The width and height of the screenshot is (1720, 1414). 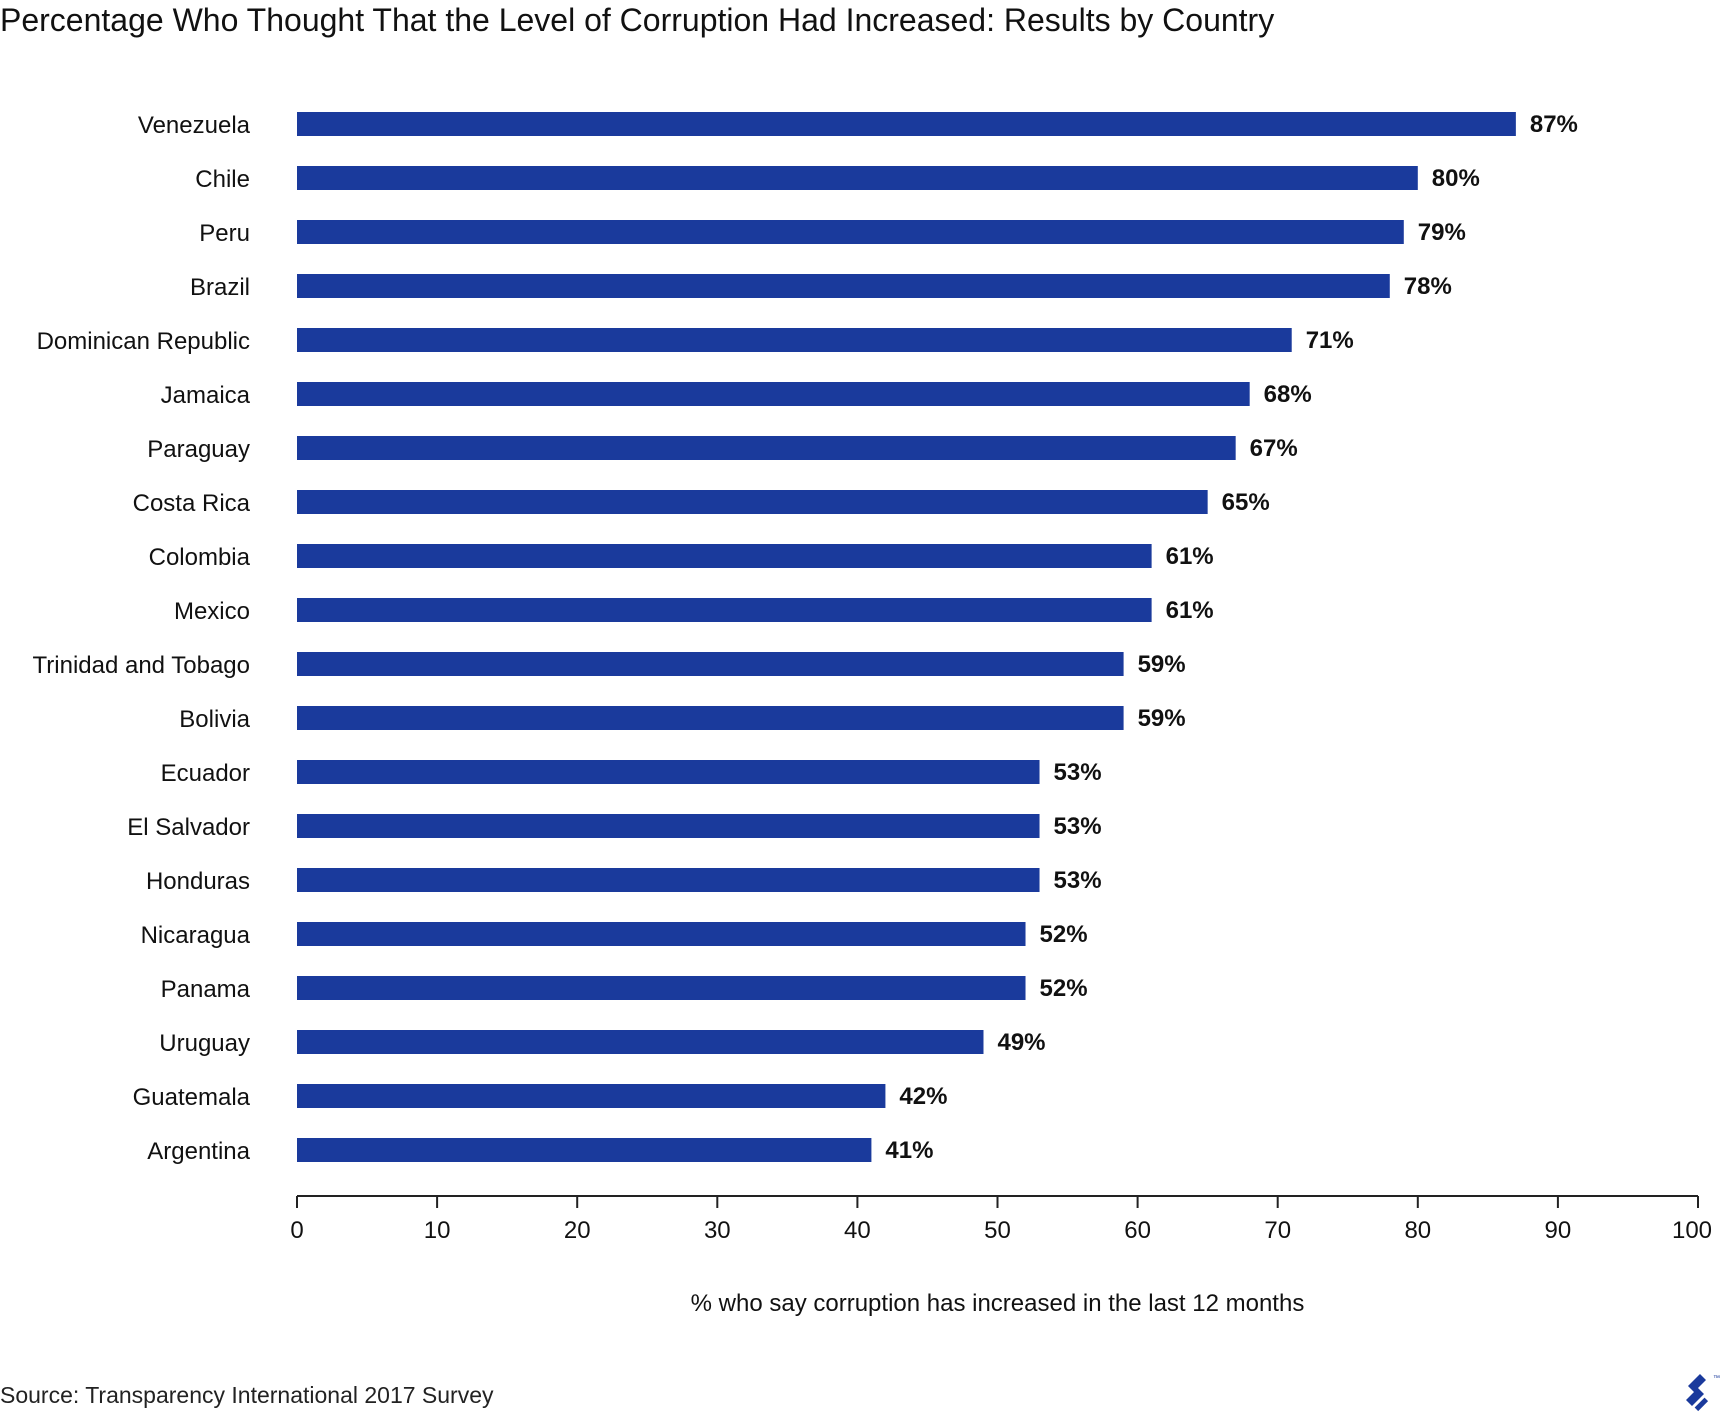 I want to click on category-label: Dominican Republic, so click(x=143, y=341).